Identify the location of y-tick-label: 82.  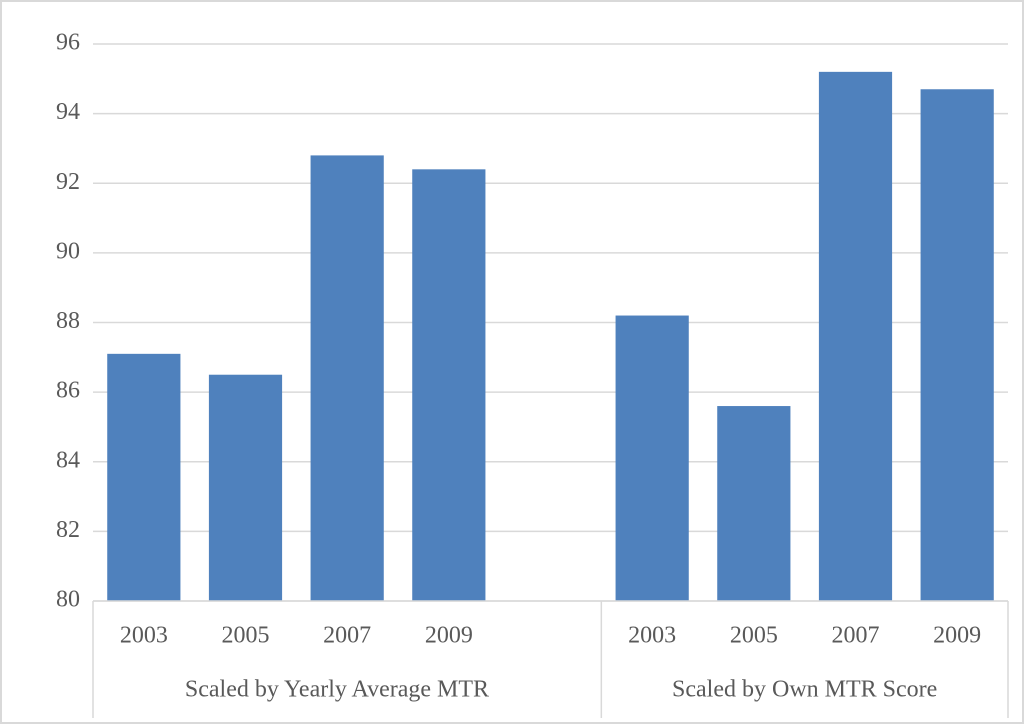
(68, 530).